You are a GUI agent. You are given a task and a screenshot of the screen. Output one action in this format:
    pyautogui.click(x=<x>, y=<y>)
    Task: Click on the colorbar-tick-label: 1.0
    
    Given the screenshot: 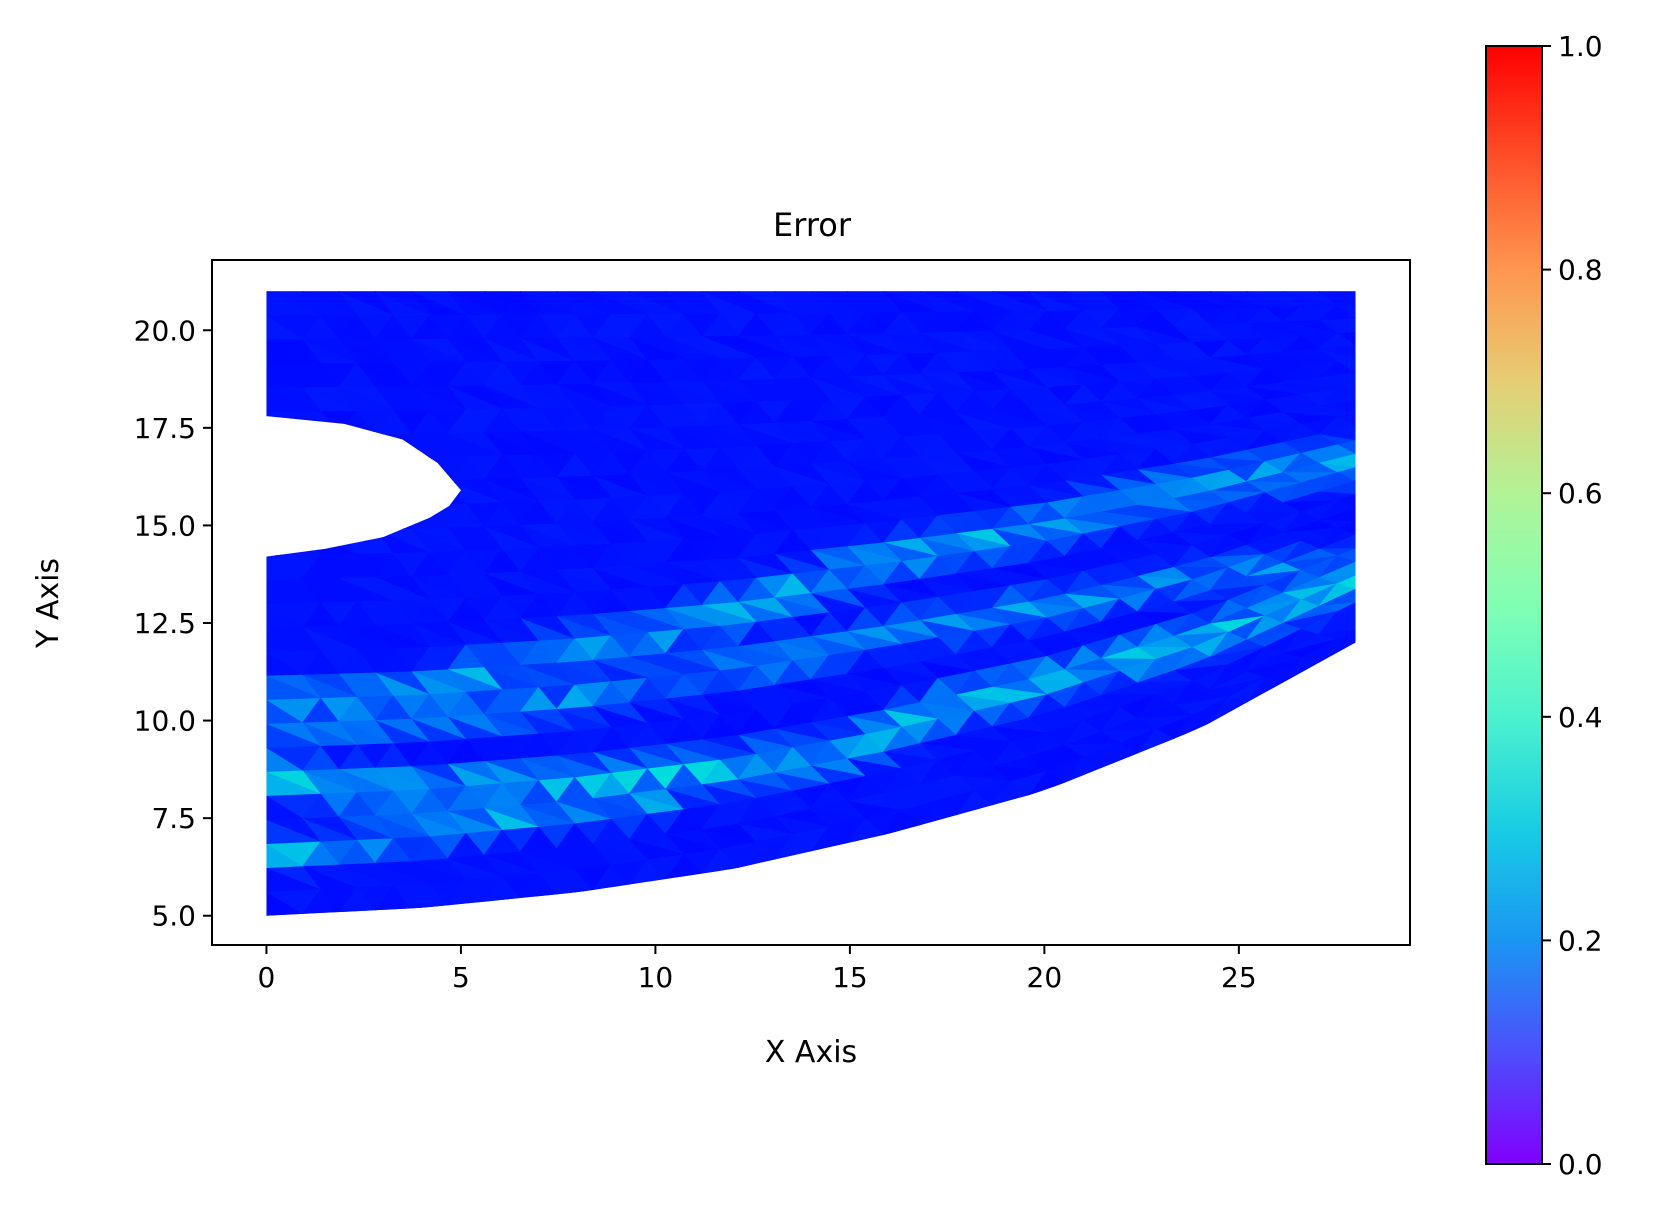 What is the action you would take?
    pyautogui.click(x=1580, y=46)
    